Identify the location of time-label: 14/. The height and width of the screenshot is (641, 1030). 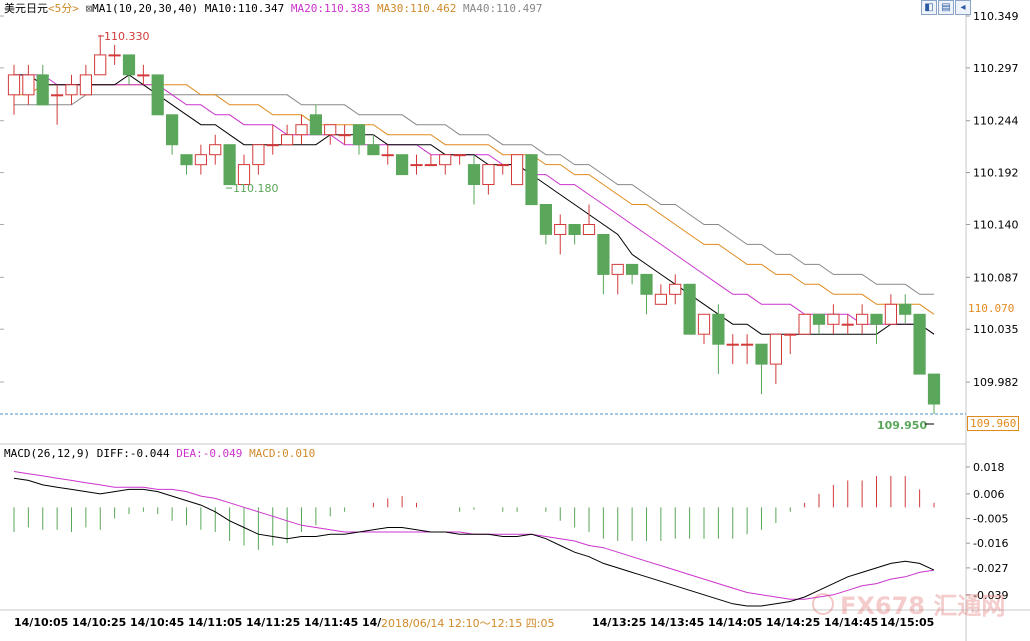
(372, 622).